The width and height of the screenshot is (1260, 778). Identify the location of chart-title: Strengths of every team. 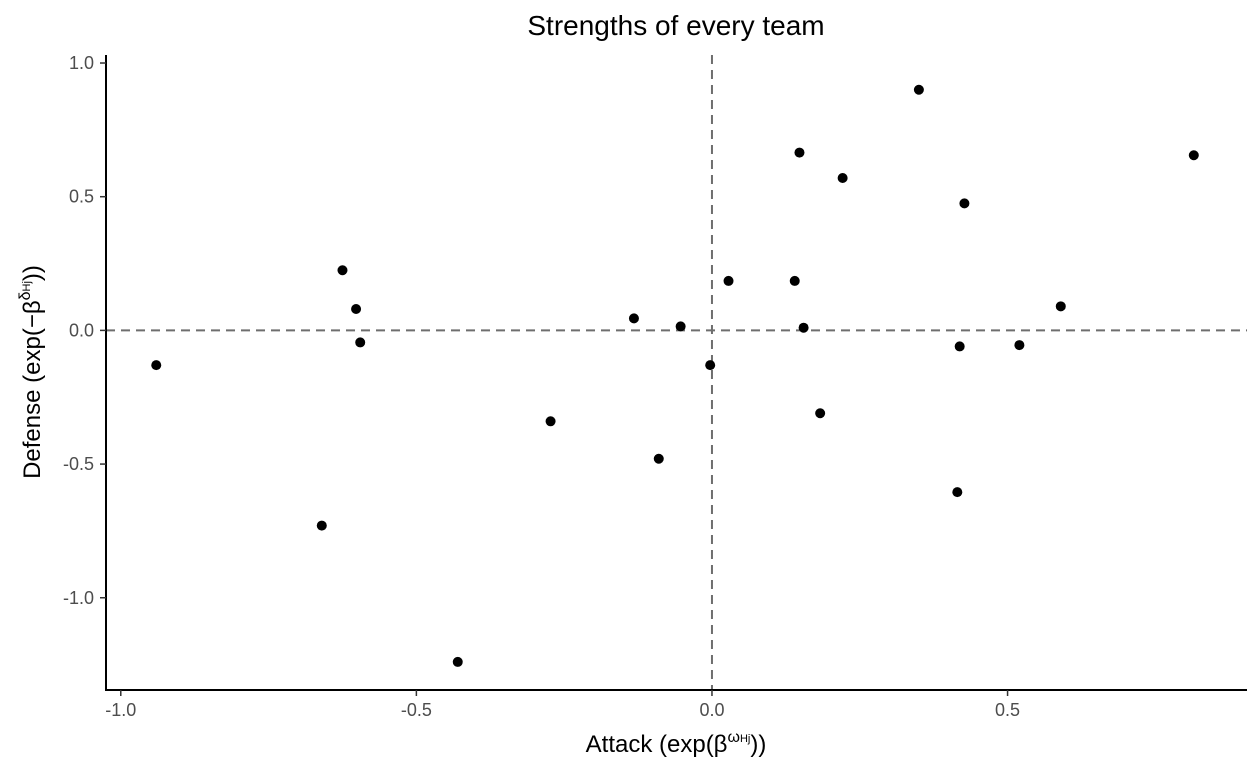
(675, 25).